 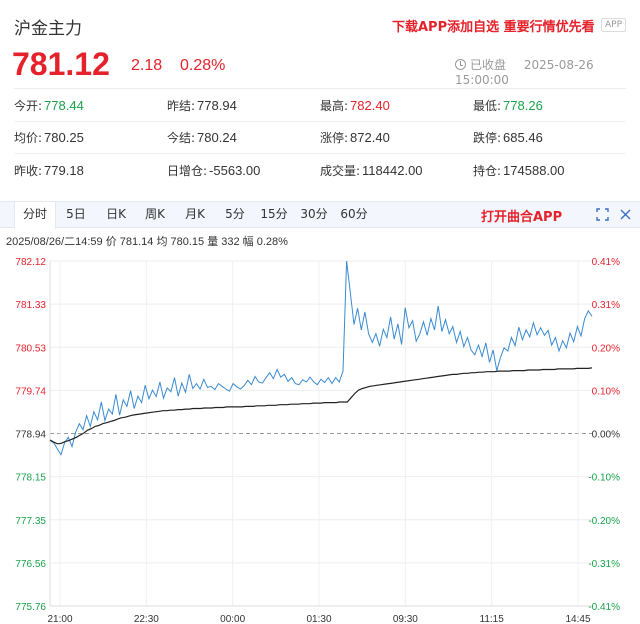 I want to click on y-tick-label-right: 0.00%, so click(x=606, y=435).